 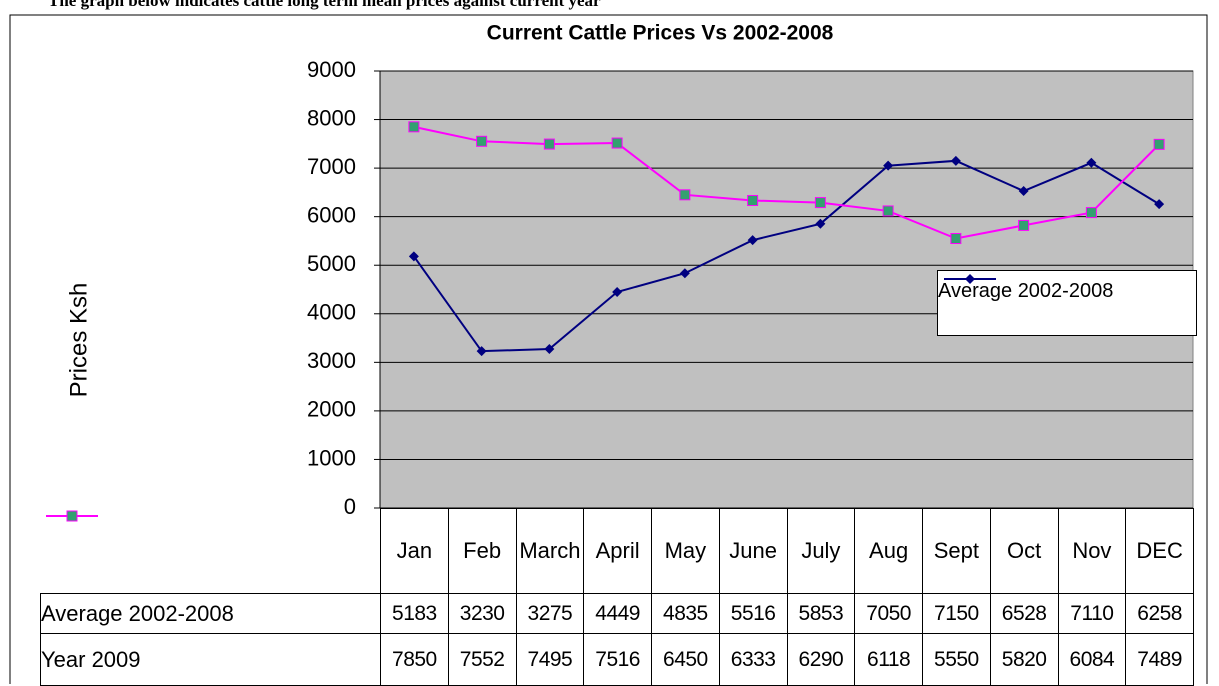 What do you see at coordinates (888, 613) in the screenshot?
I see `value-cell: 7050` at bounding box center [888, 613].